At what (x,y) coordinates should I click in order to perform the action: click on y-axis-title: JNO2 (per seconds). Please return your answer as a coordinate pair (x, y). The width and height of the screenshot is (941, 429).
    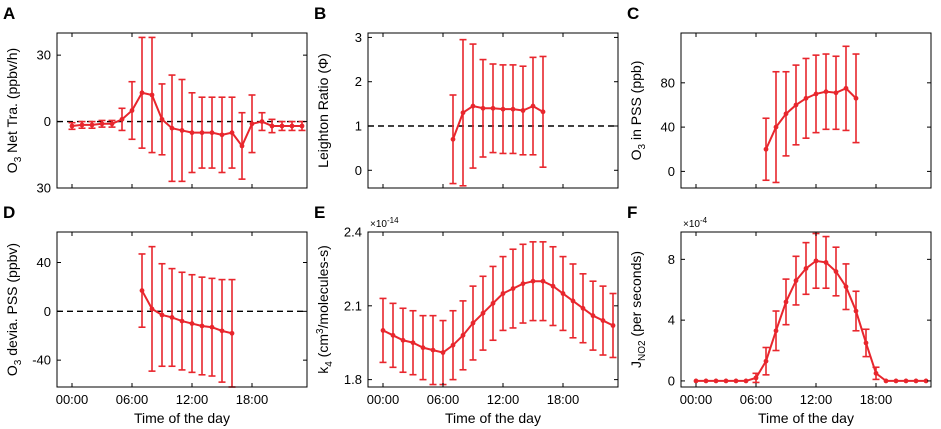
    Looking at the image, I should click on (638, 309).